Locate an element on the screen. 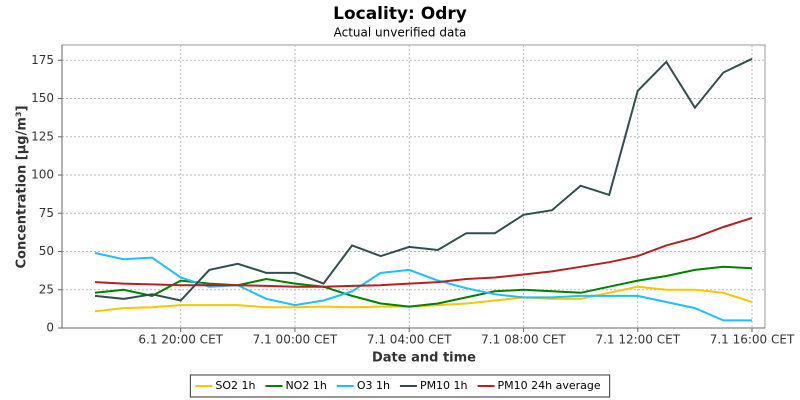 This screenshot has width=800, height=400. legend-label: NO2 1h is located at coordinates (305, 385).